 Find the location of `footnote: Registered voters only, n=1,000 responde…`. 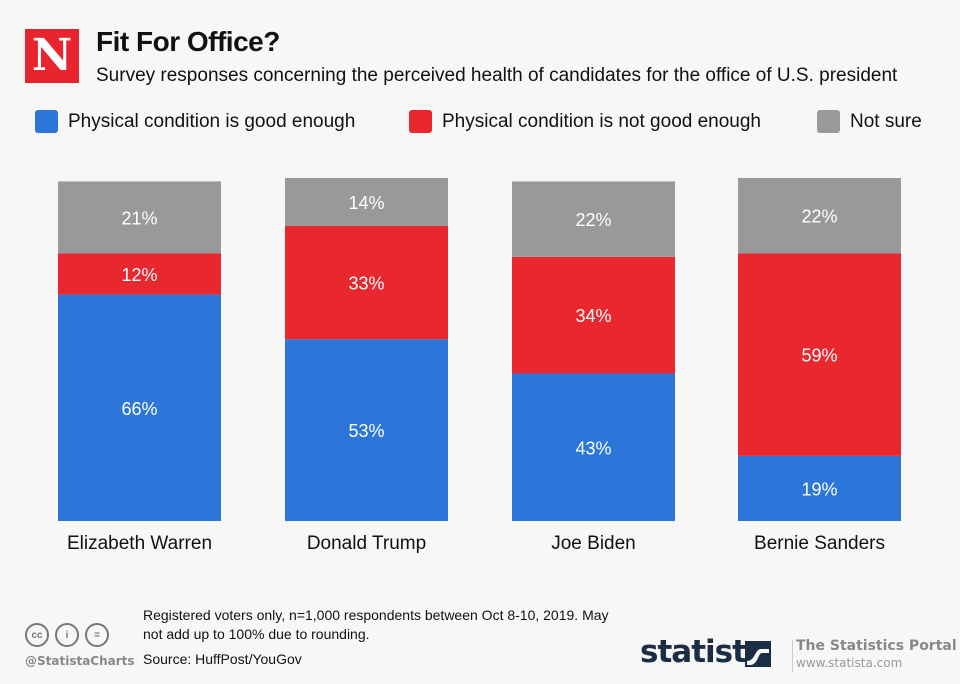

footnote: Registered voters only, n=1,000 responde… is located at coordinates (376, 624).